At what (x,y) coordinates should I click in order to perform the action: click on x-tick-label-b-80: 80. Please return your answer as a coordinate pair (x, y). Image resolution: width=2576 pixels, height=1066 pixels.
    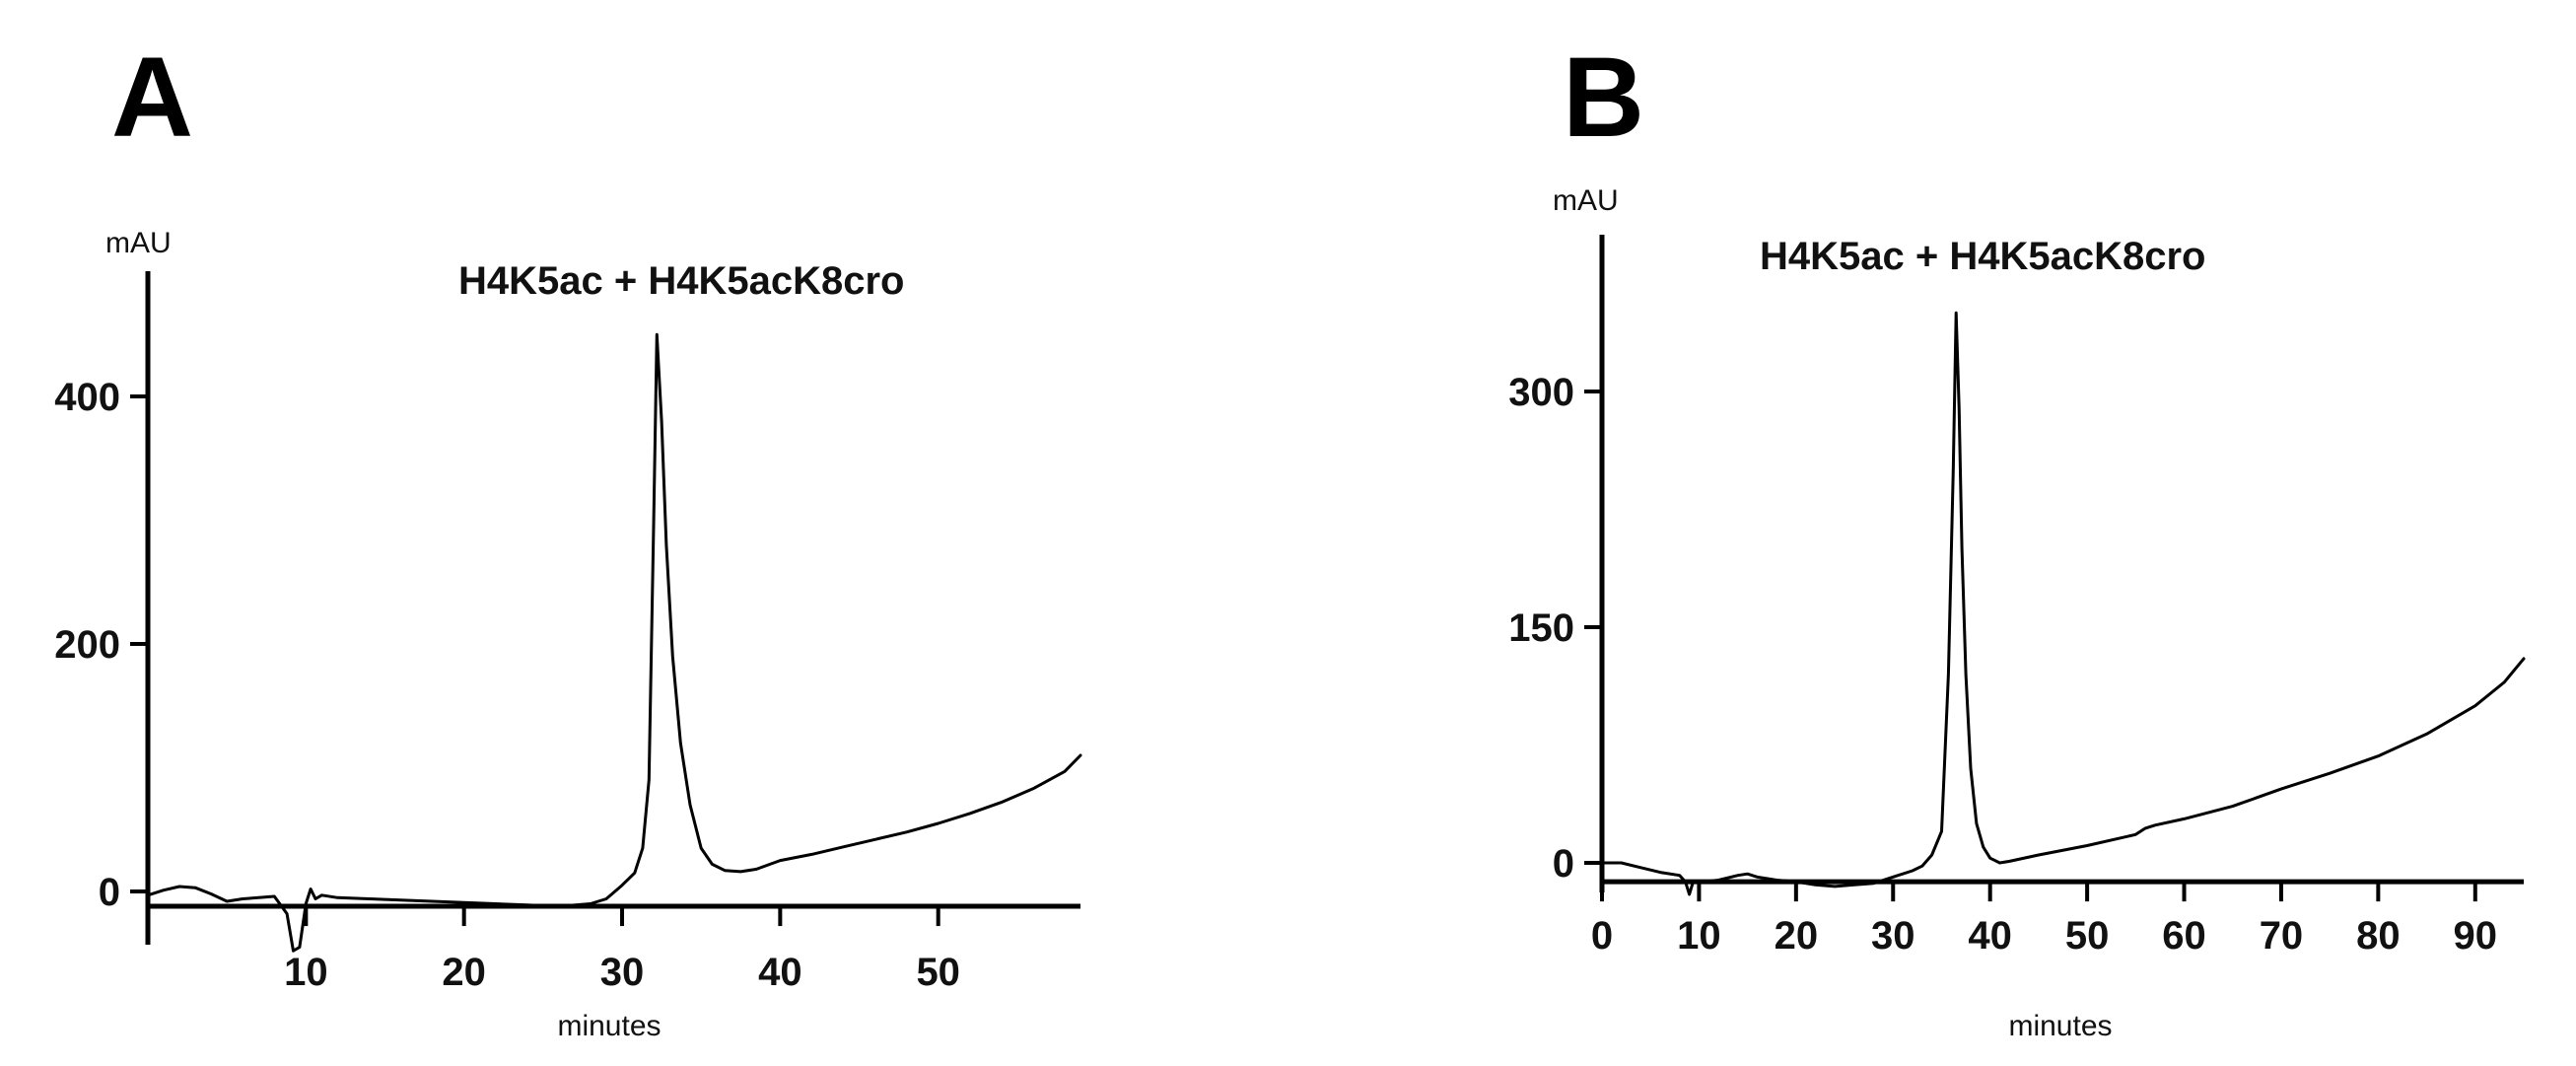
    Looking at the image, I should click on (2378, 936).